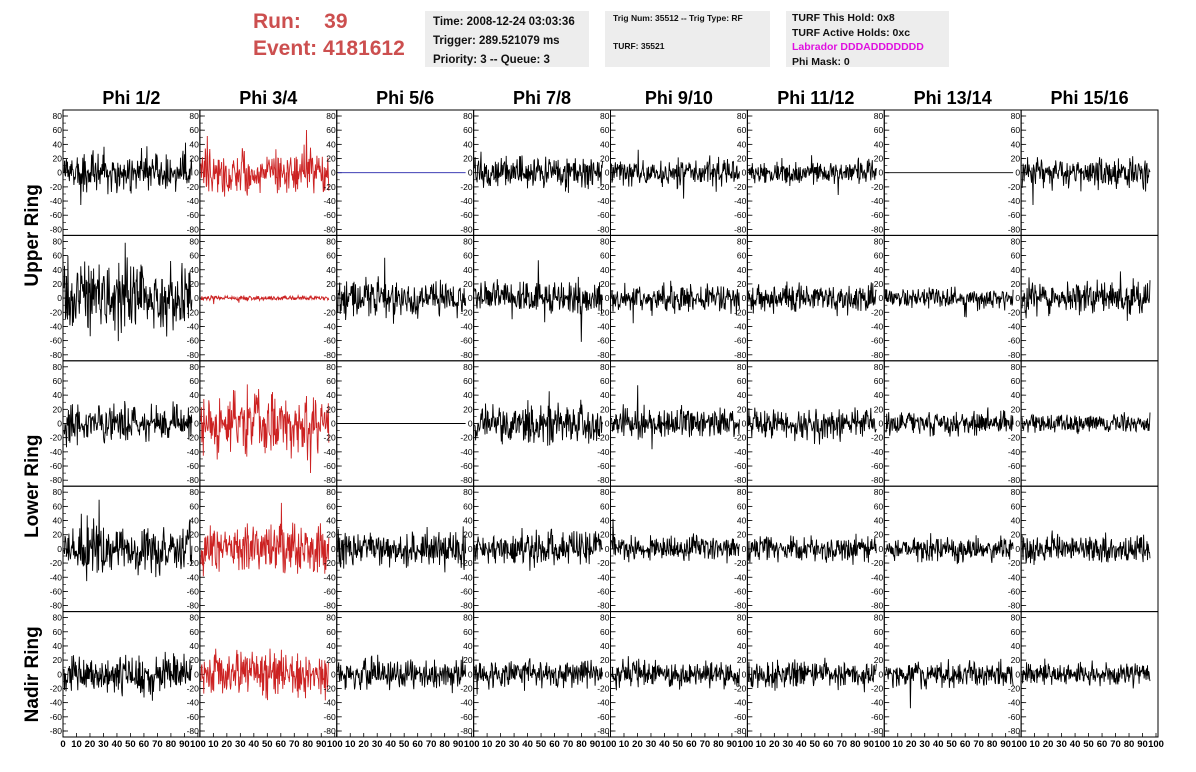 The image size is (1196, 772). I want to click on run-event-header: Run: 39 Event: 4181612, so click(329, 35).